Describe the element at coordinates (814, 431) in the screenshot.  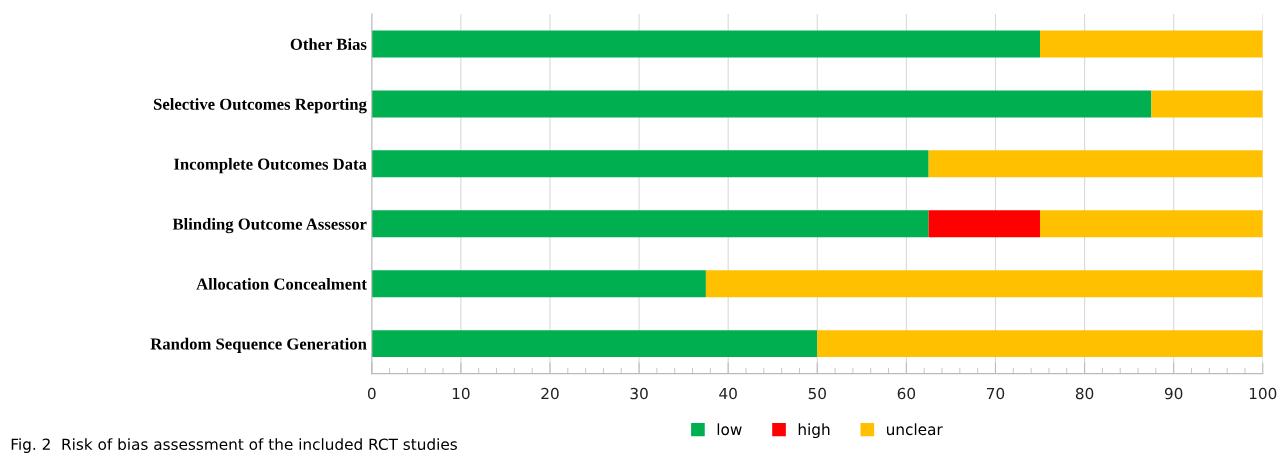
I see `legend-label: high` at that location.